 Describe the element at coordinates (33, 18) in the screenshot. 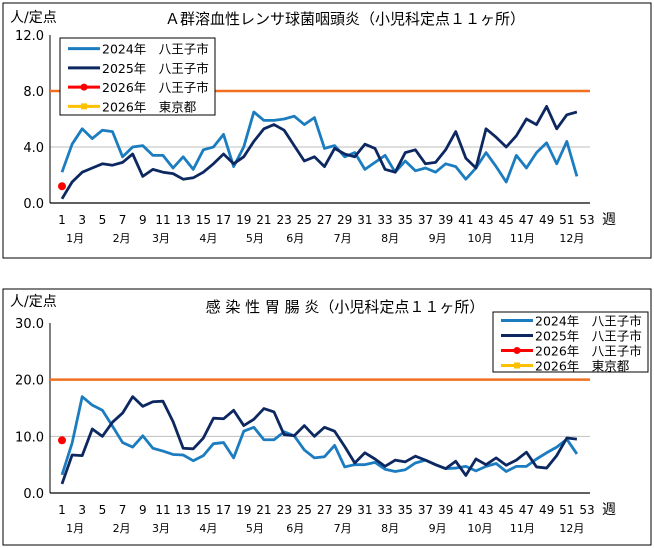

I see `y-axis-label: 人/定点` at that location.